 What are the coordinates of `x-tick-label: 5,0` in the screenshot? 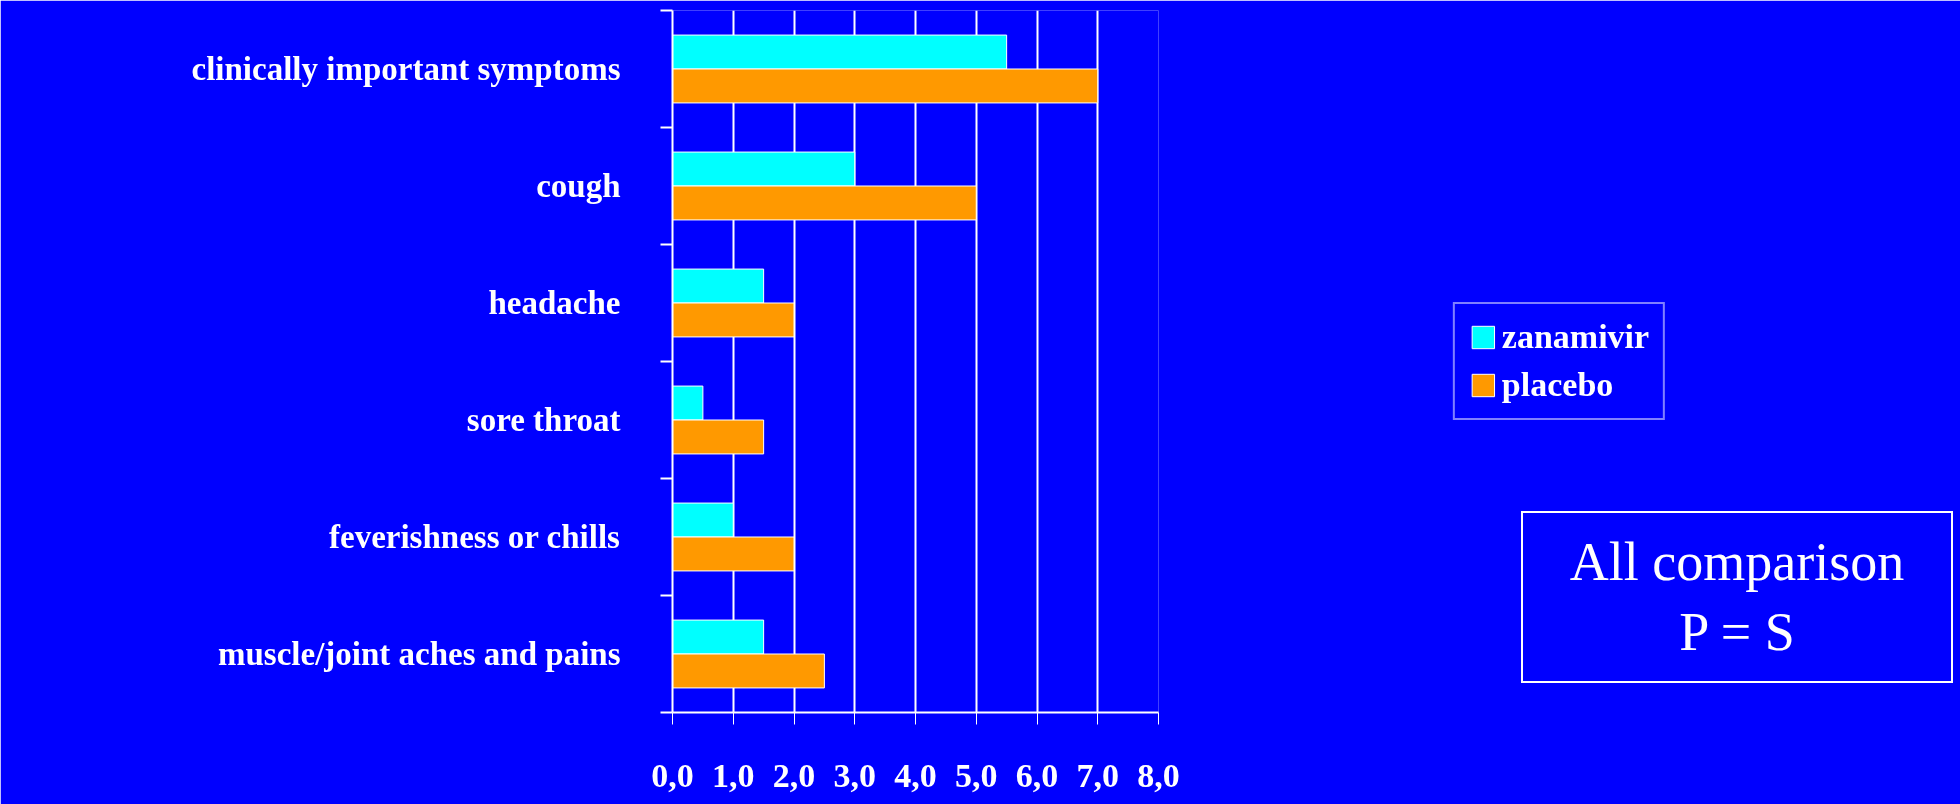 It's located at (976, 775).